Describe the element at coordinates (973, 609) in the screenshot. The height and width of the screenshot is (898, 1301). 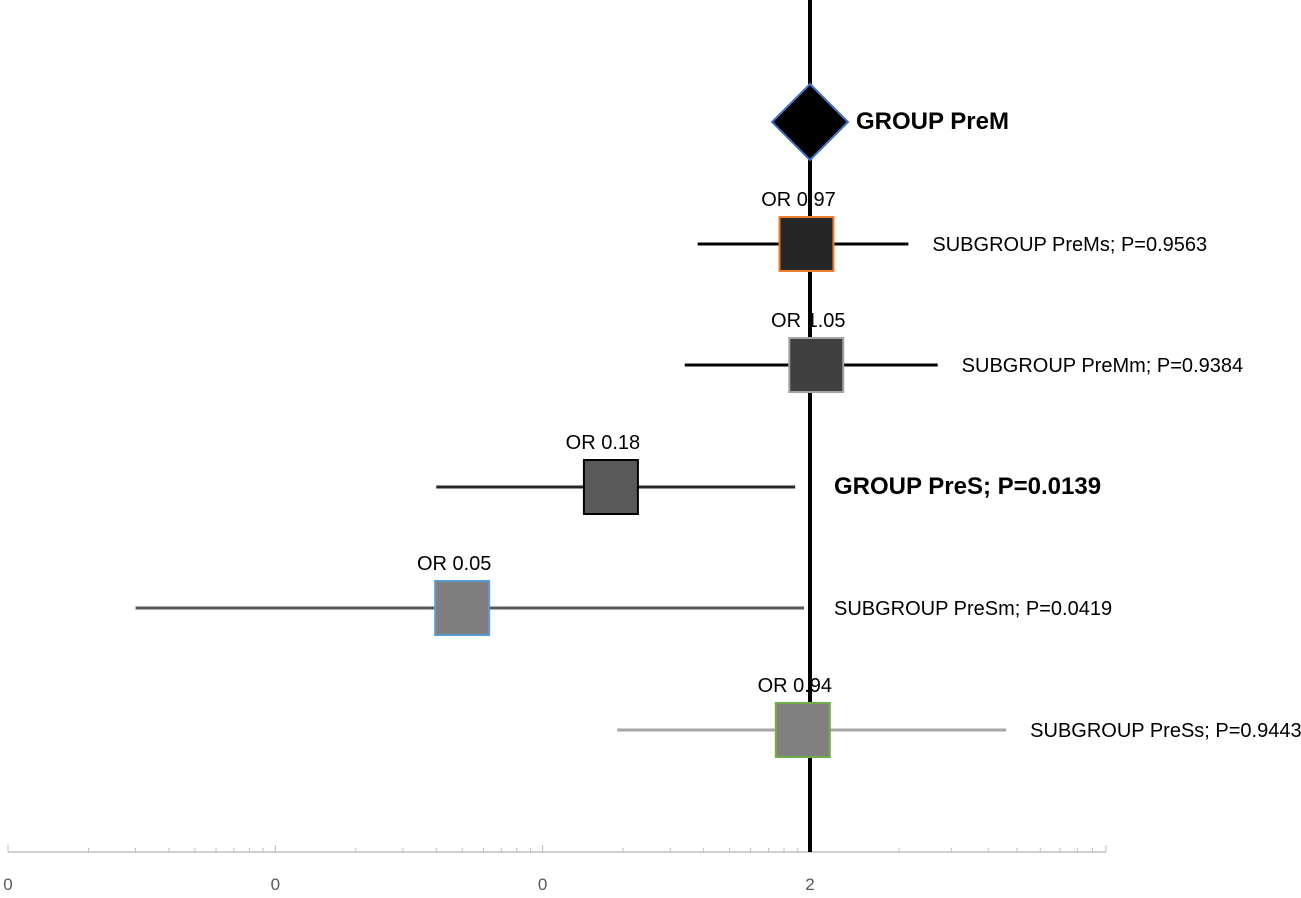
I see `row-label: SUBGROUP PreSm; P=0.0419` at that location.